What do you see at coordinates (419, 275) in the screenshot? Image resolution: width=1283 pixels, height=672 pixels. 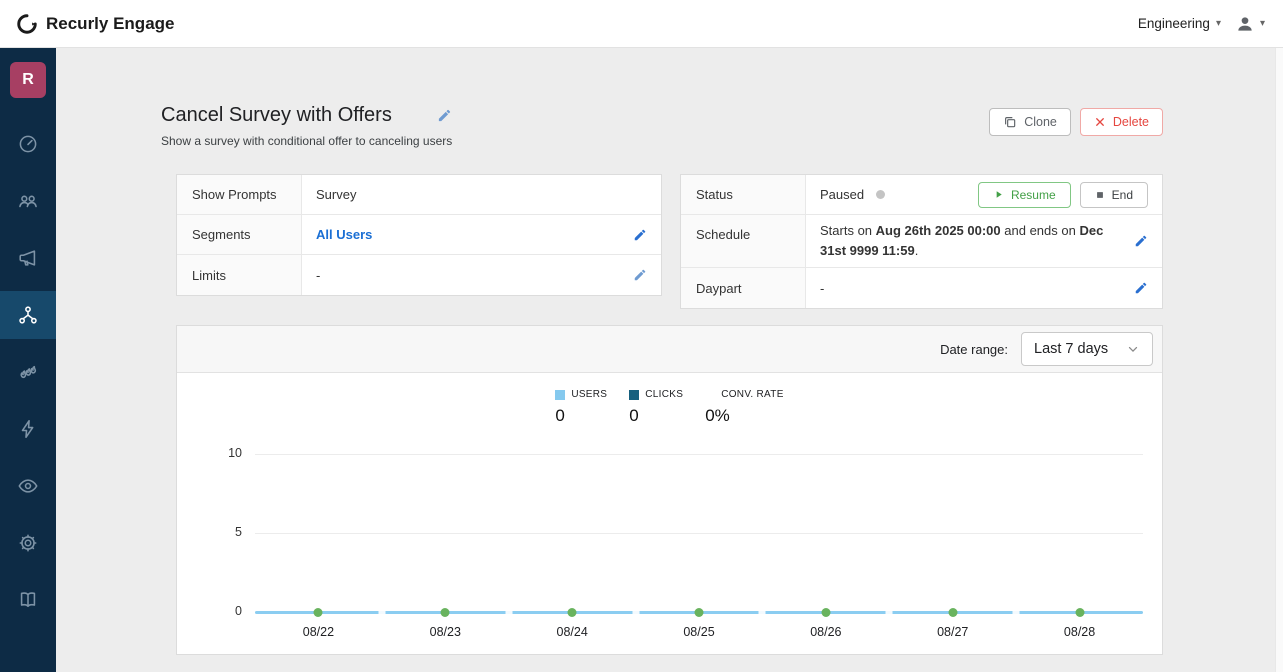 I see `table-row: Limits -` at bounding box center [419, 275].